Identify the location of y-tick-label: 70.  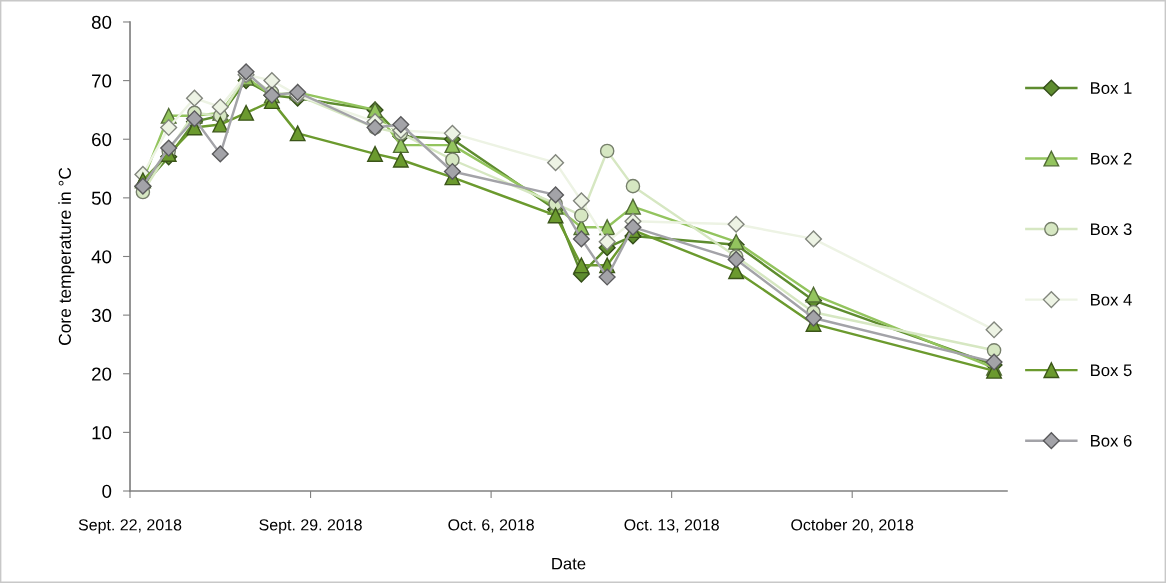
(102, 81).